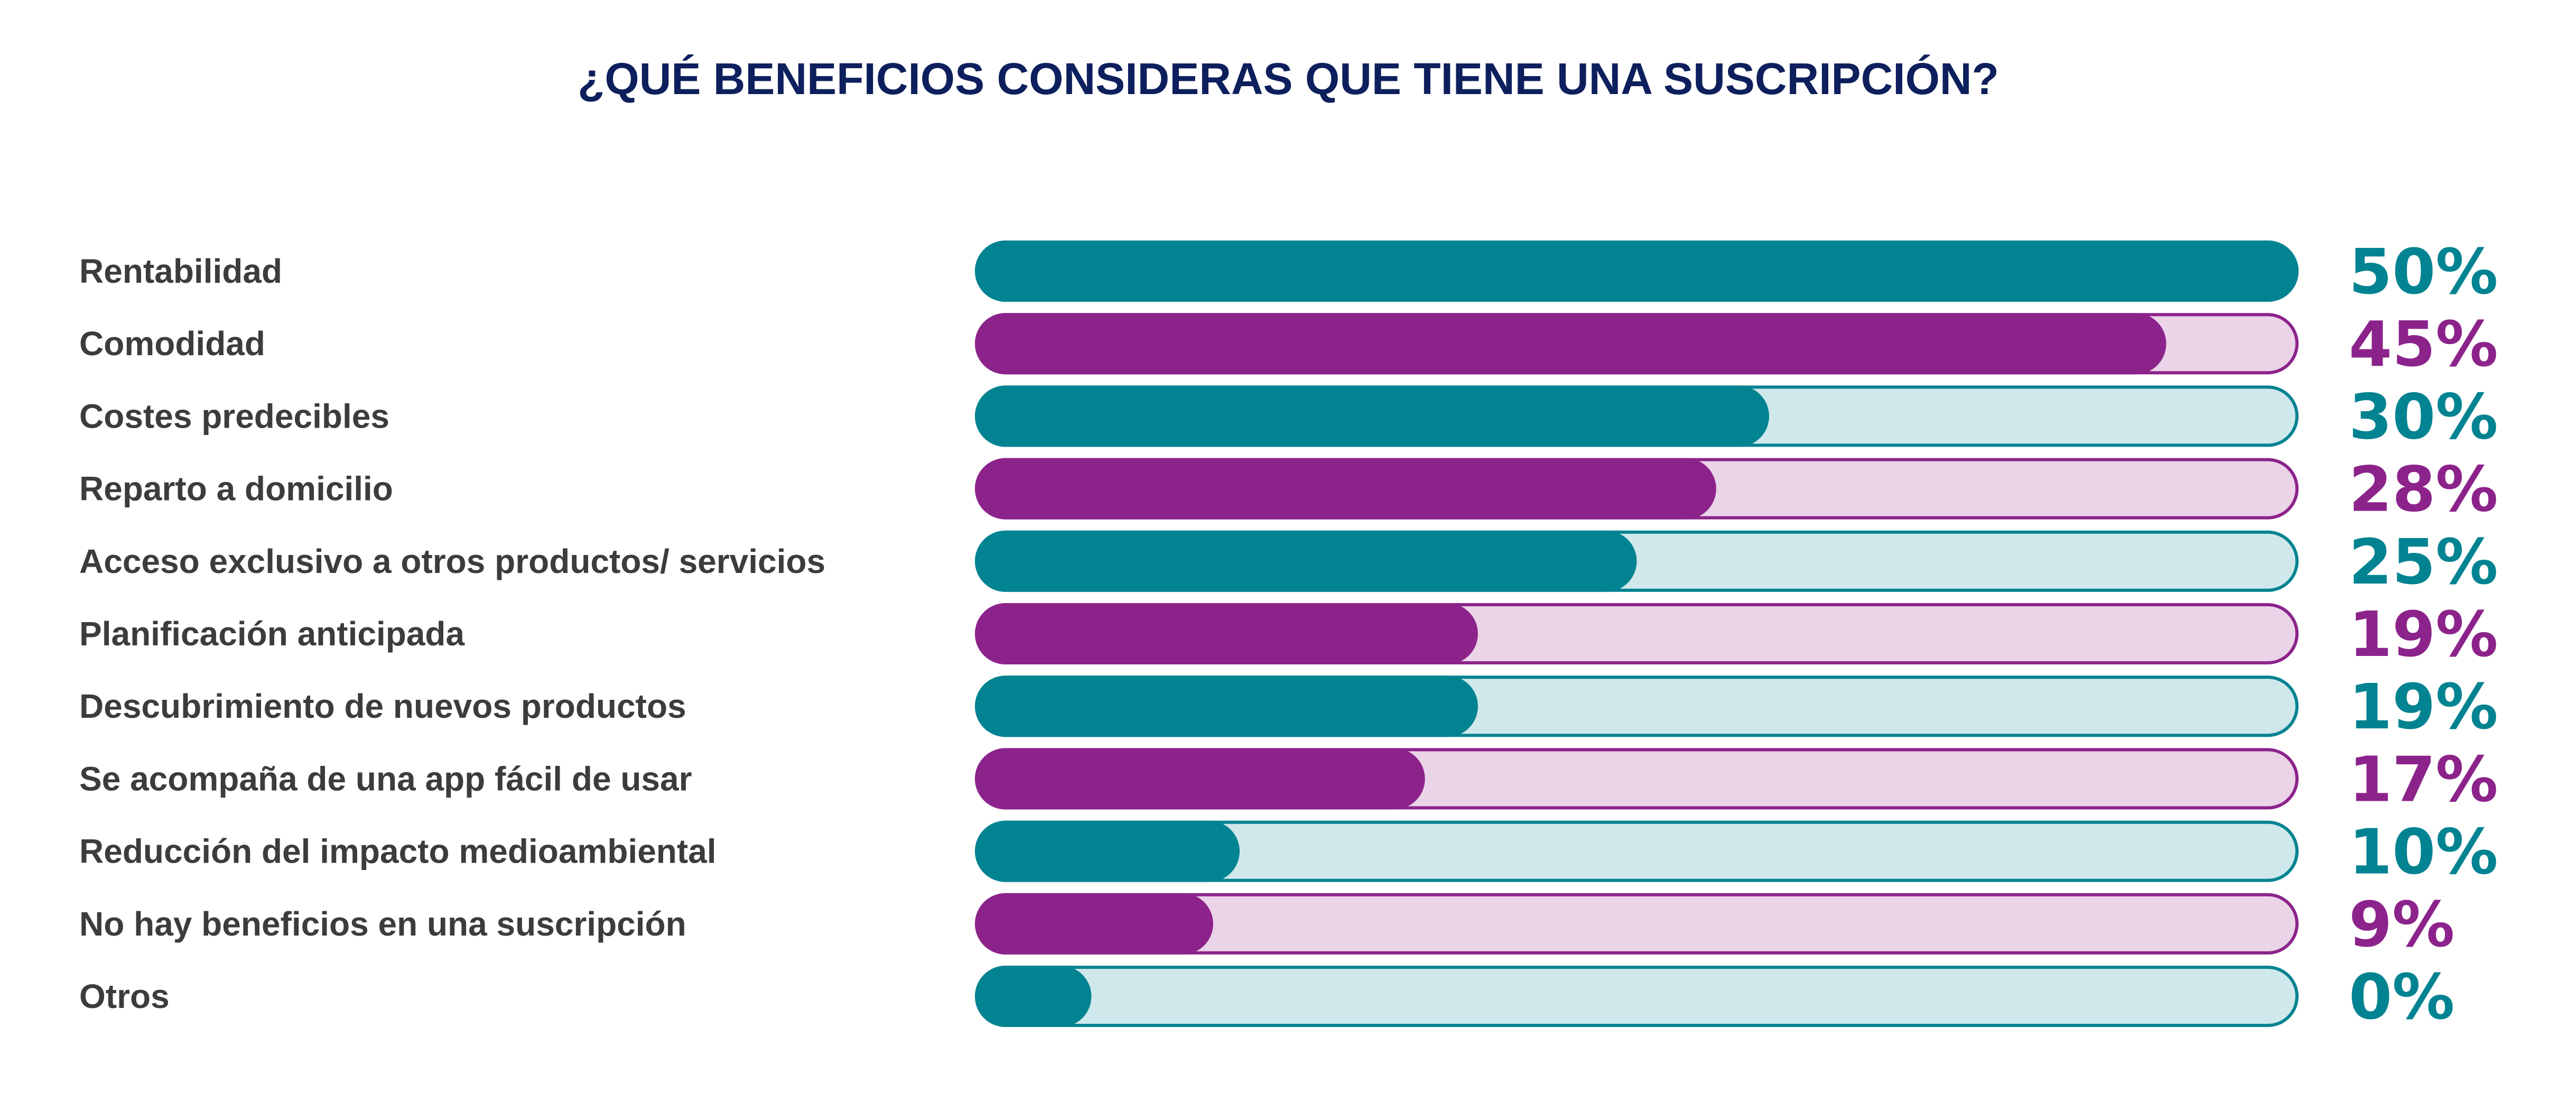 This screenshot has width=2576, height=1101. Describe the element at coordinates (398, 852) in the screenshot. I see `category-label: Reducción del impacto medioambiental` at that location.